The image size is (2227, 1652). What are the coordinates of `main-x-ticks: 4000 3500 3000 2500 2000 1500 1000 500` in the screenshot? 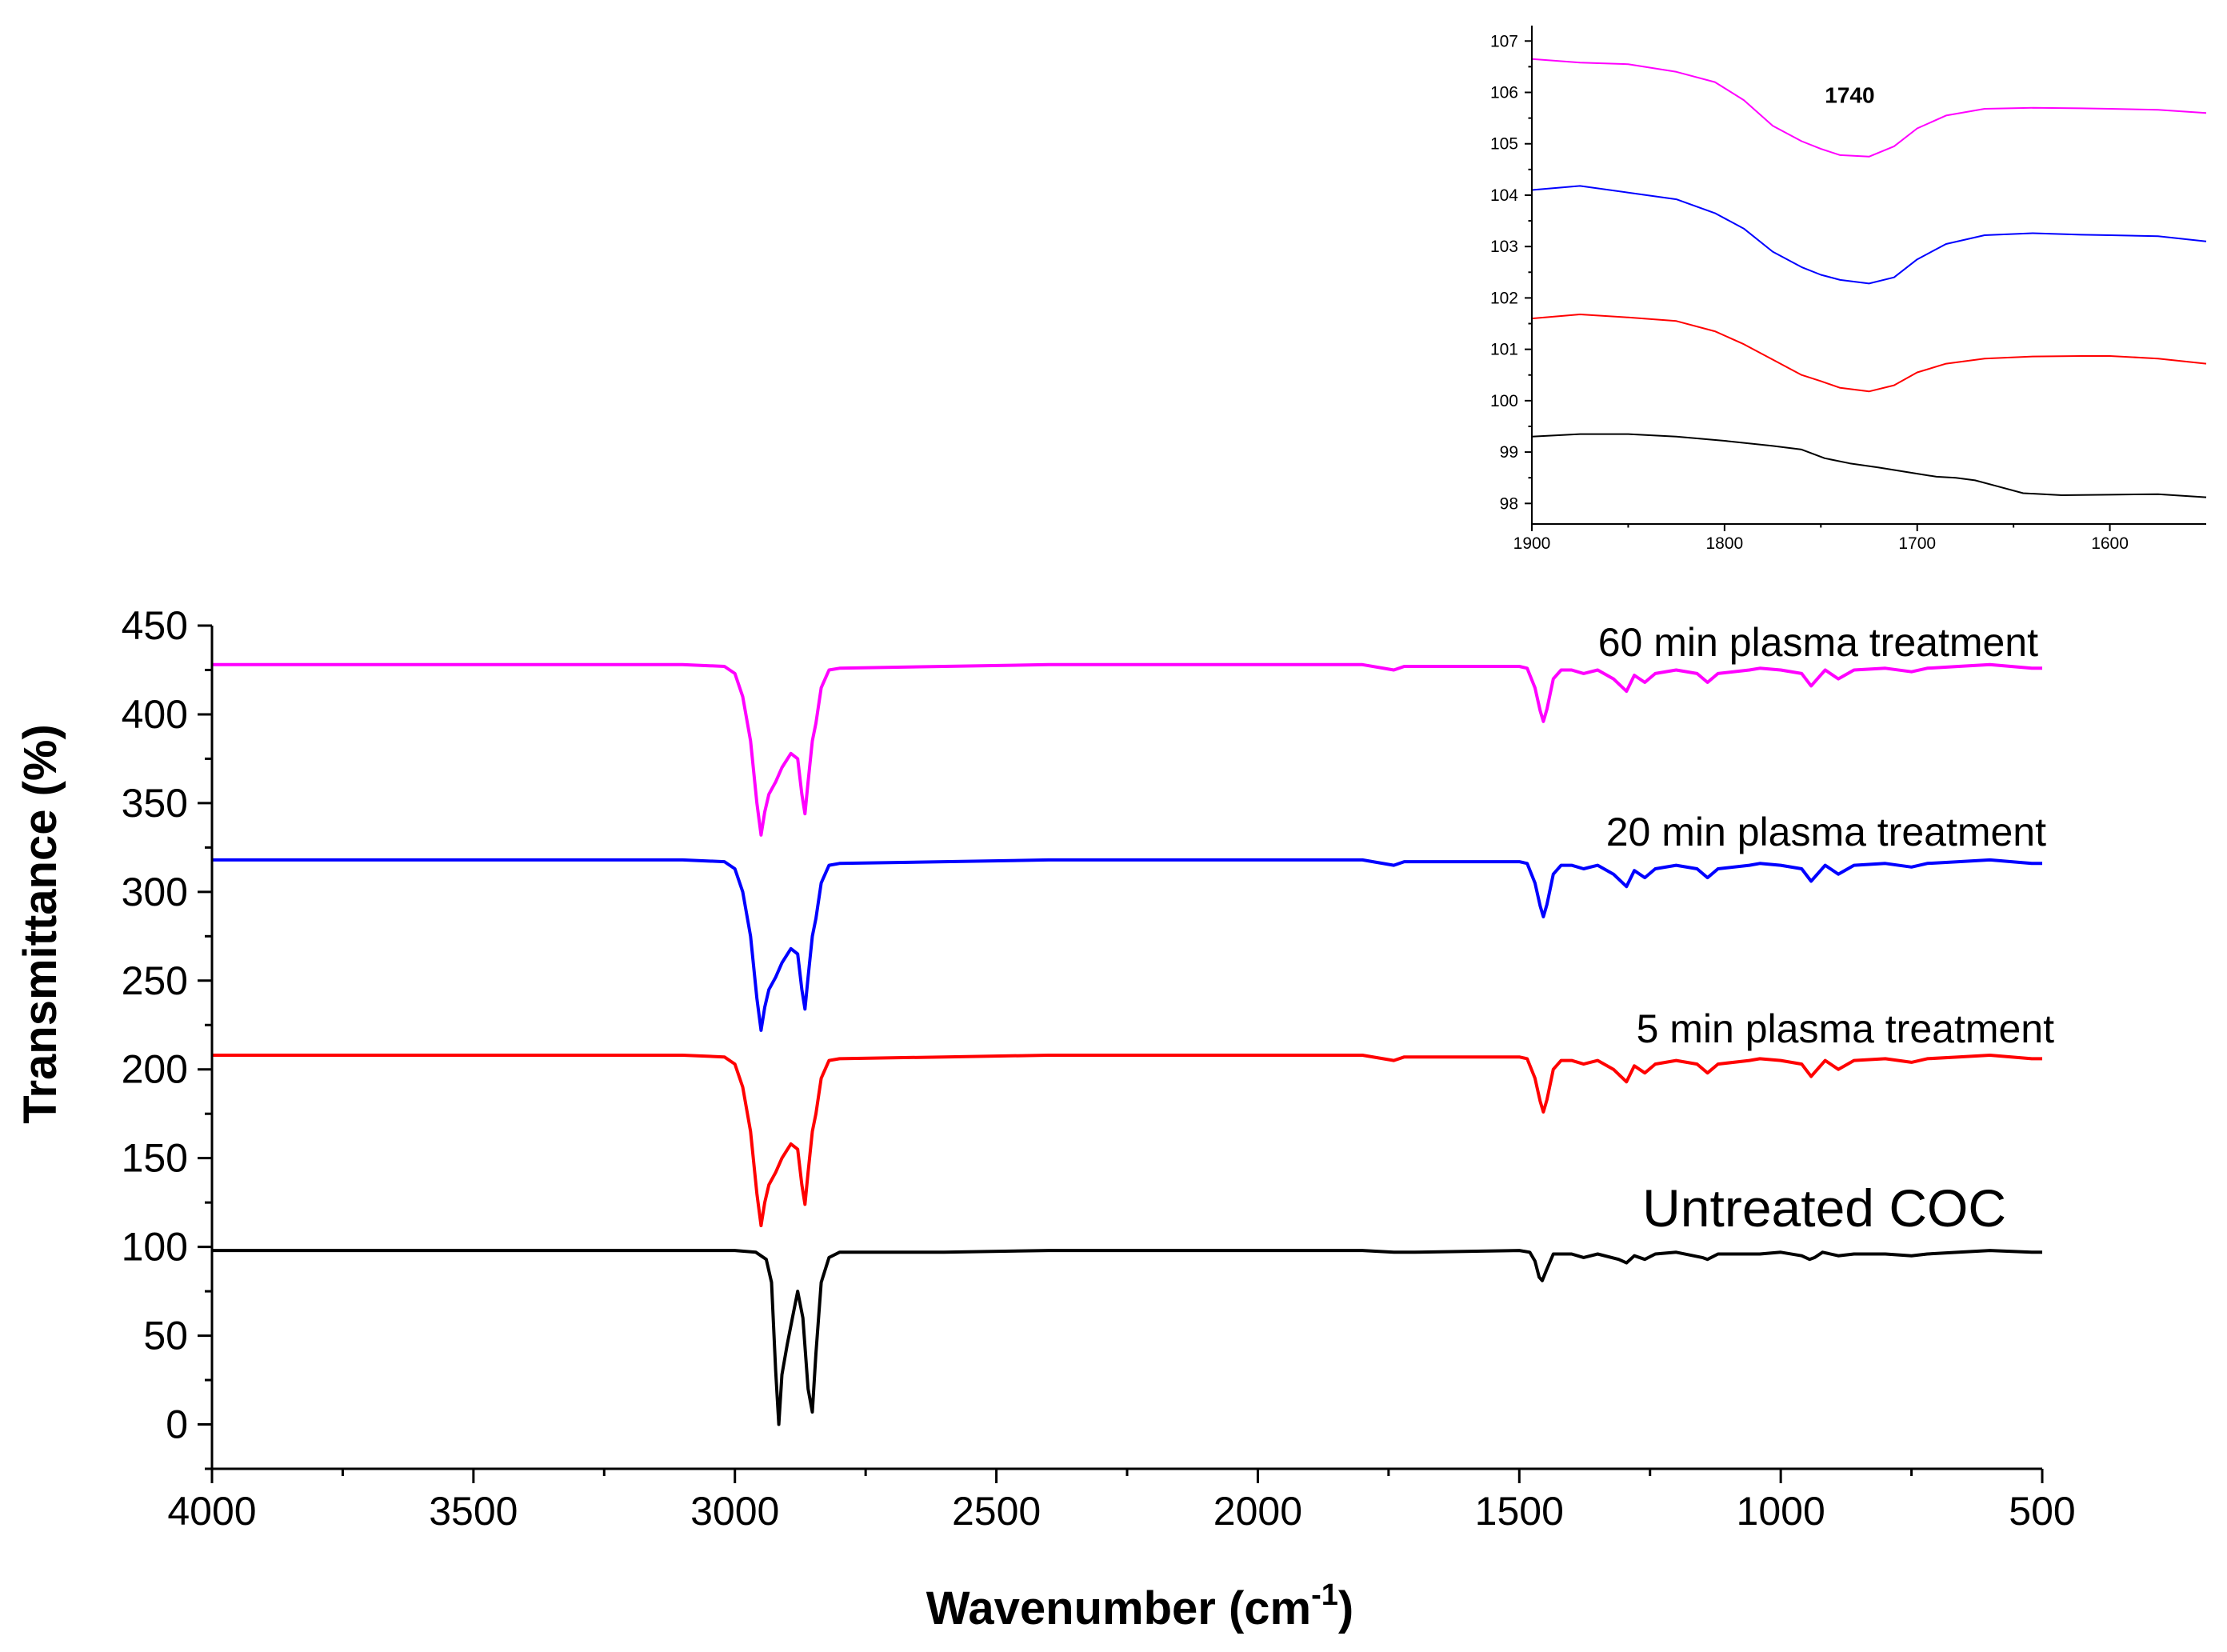 It's located at (1121, 1501).